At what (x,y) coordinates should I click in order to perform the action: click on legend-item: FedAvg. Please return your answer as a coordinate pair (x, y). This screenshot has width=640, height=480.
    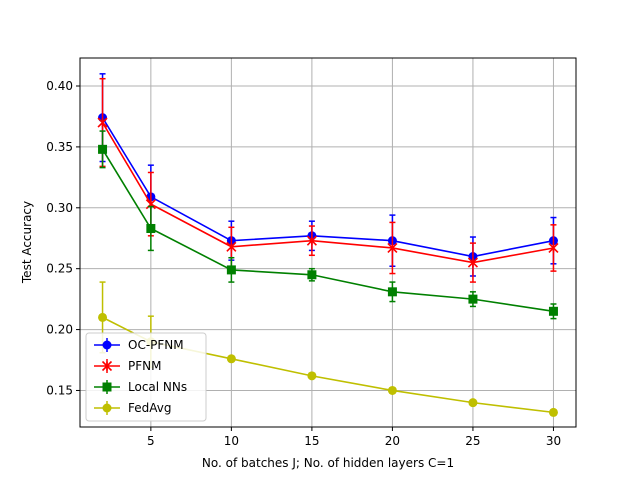
    Looking at the image, I should click on (132, 408).